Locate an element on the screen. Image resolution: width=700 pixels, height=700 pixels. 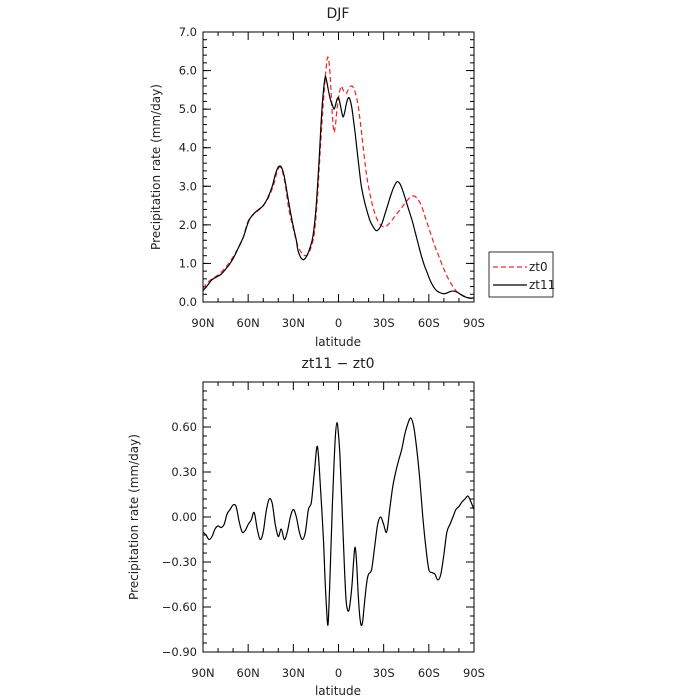
series-line-zt0 is located at coordinates (338, 177).